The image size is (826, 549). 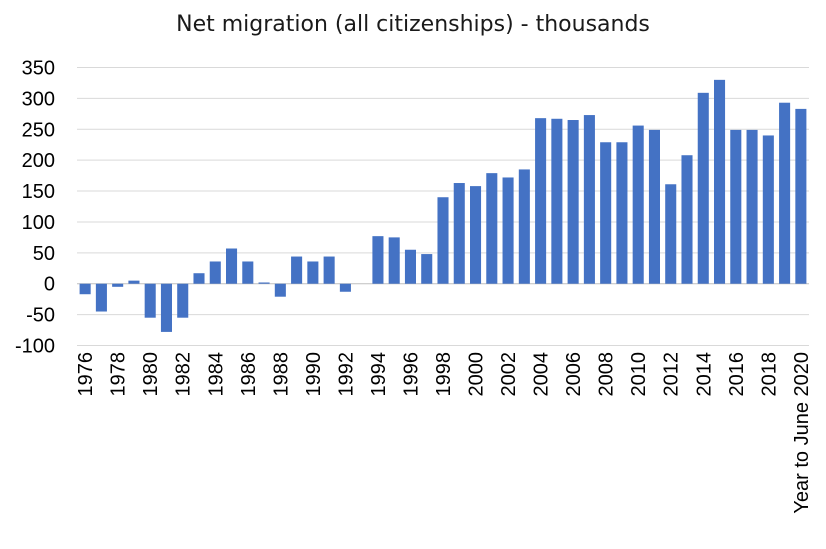 I want to click on bar-2010, so click(x=638, y=204).